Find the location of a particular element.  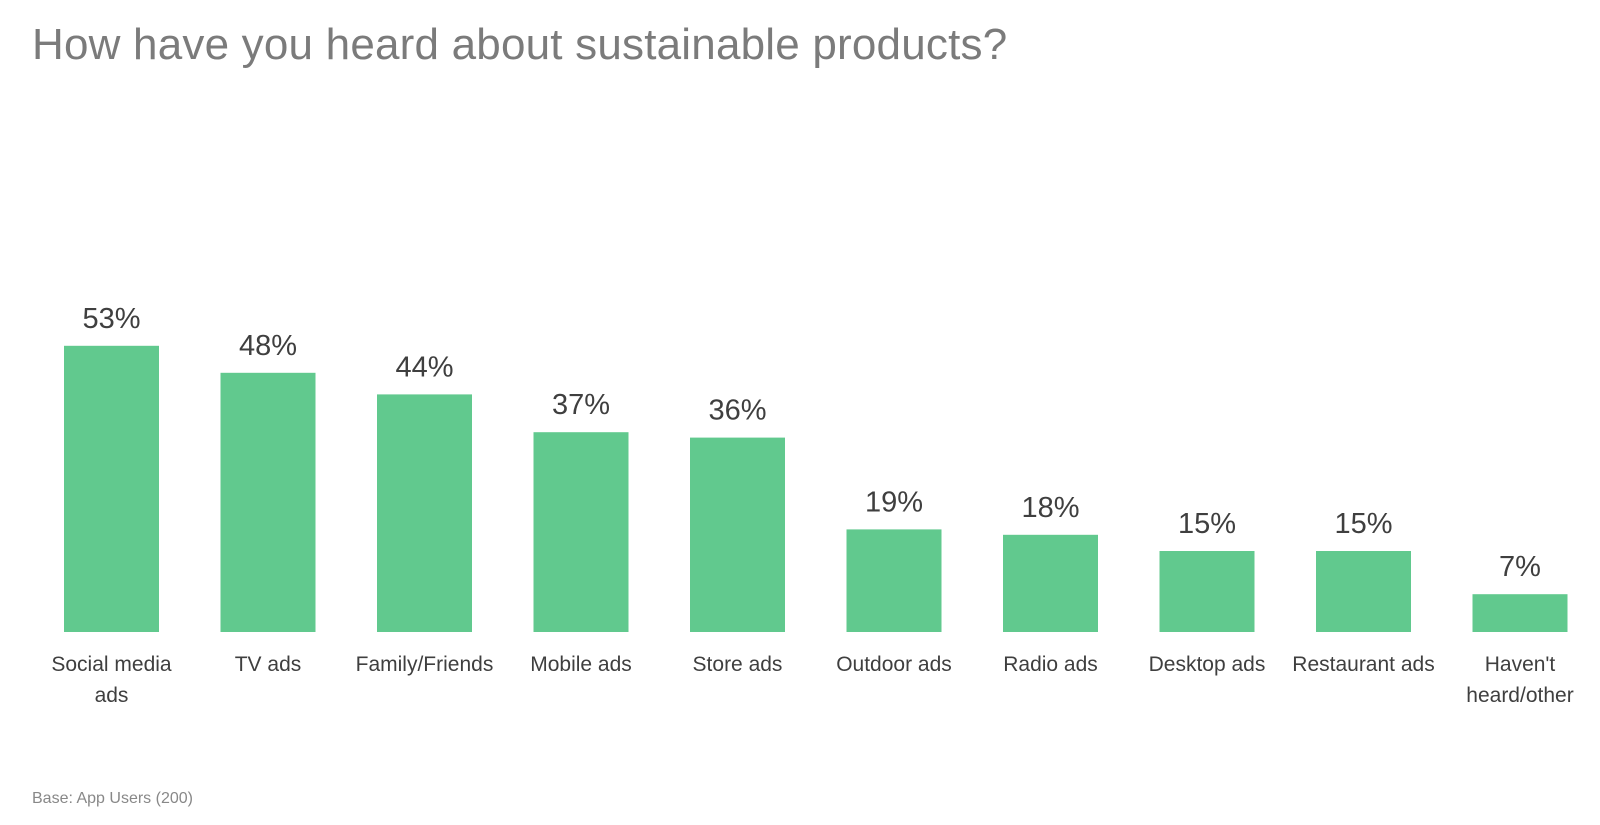

value-label: 53% is located at coordinates (111, 319).